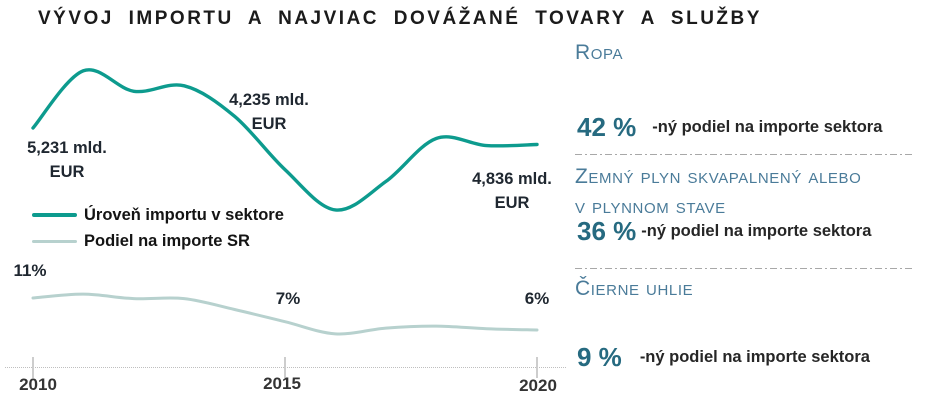  I want to click on share-label-2015: 7%, so click(288, 298).